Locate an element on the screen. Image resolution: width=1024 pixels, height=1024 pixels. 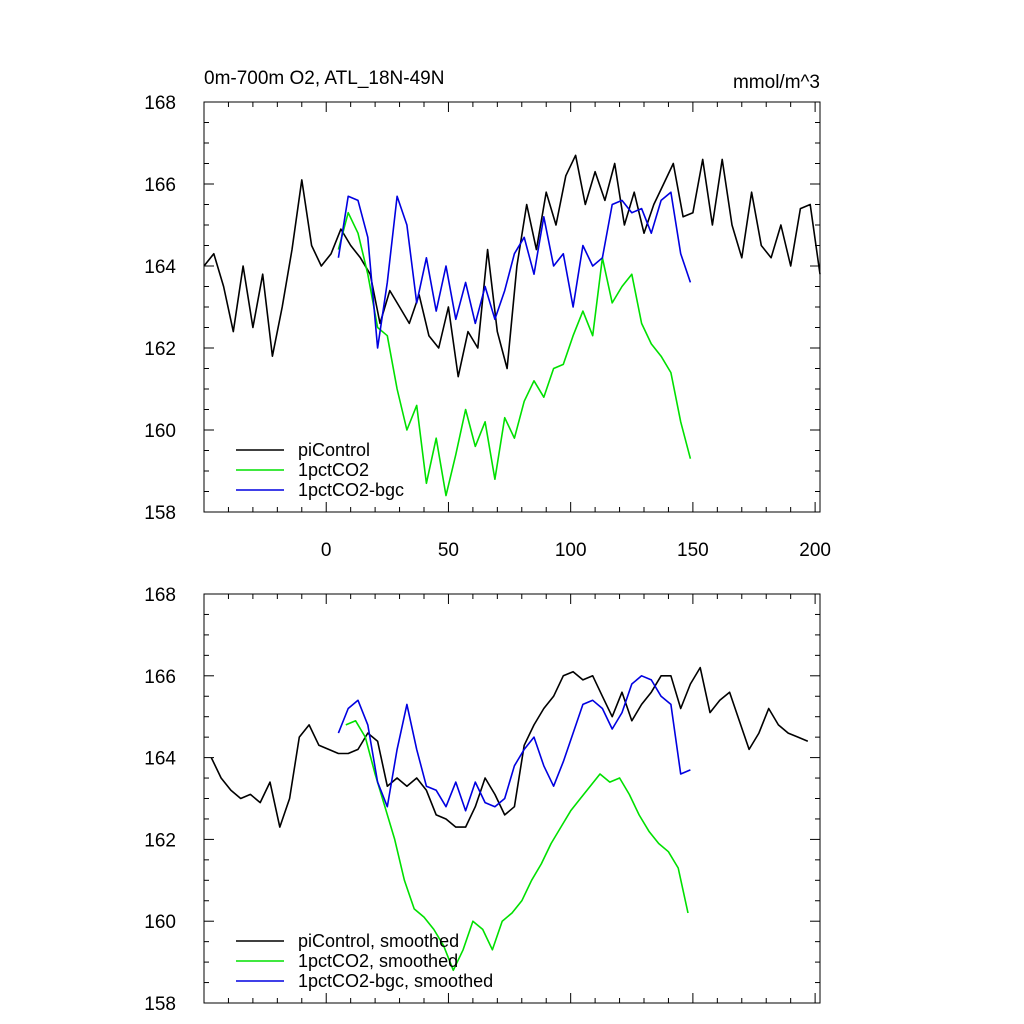
legend-label-0: piControl, smoothed is located at coordinates (378, 941).